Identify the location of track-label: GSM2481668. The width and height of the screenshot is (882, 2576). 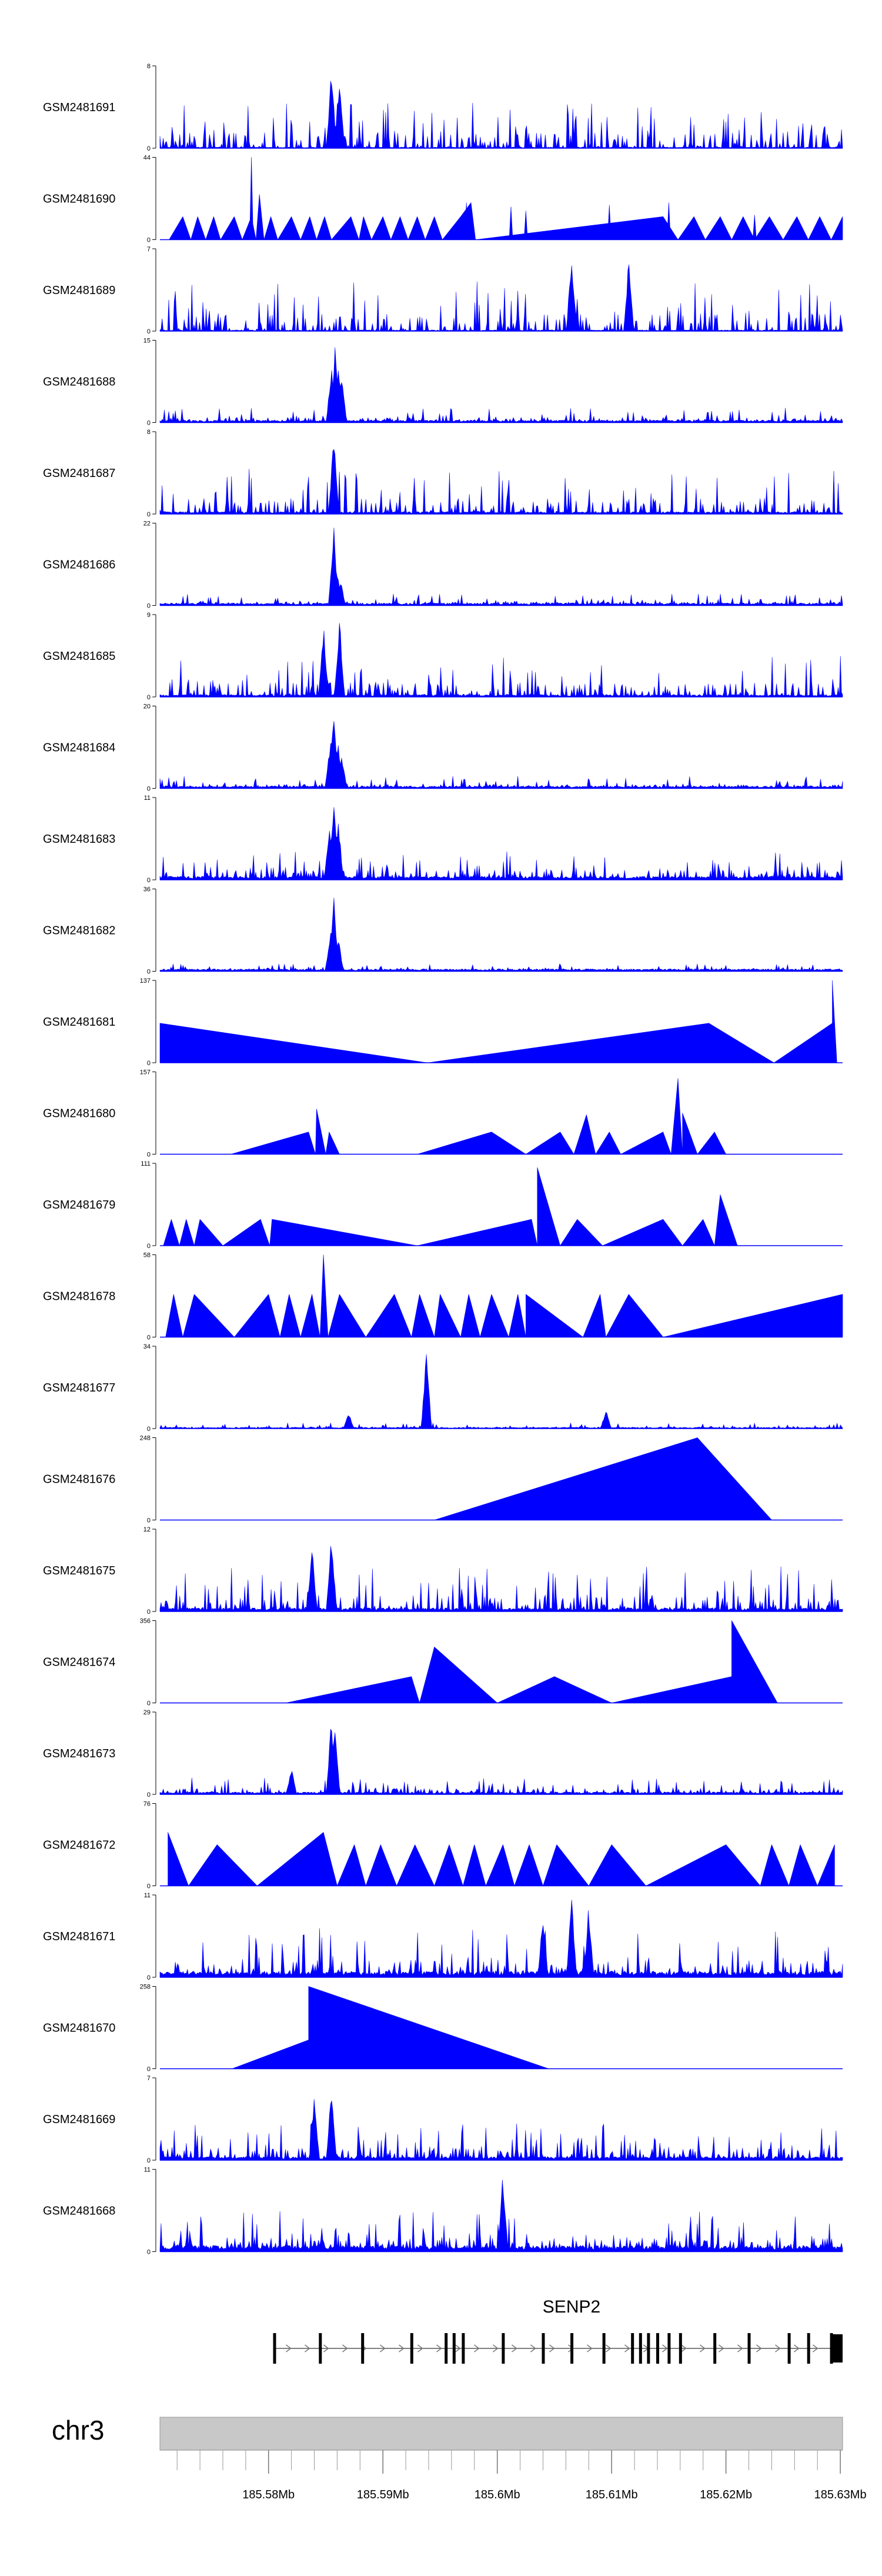
(79, 2211).